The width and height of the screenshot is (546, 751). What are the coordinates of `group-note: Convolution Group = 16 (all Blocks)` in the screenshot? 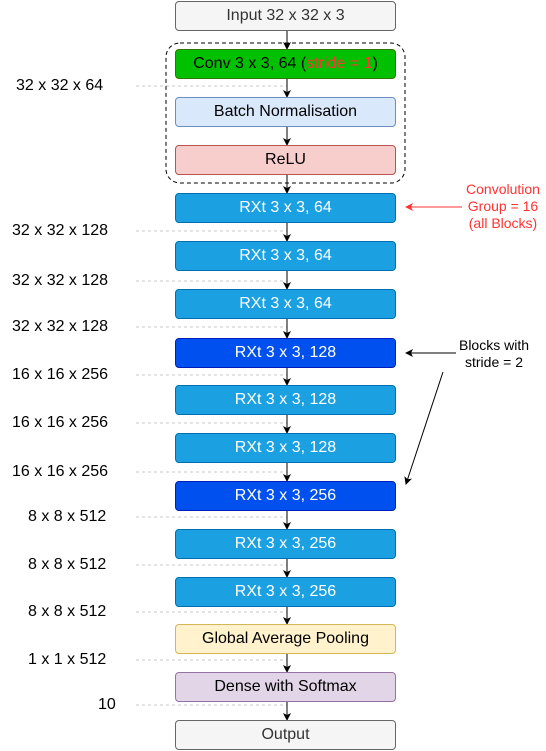 It's located at (502, 206).